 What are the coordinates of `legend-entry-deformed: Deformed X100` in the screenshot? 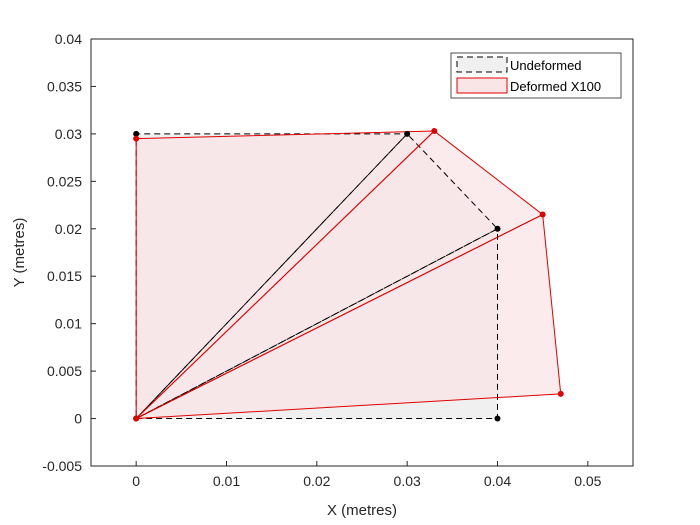 It's located at (555, 86).